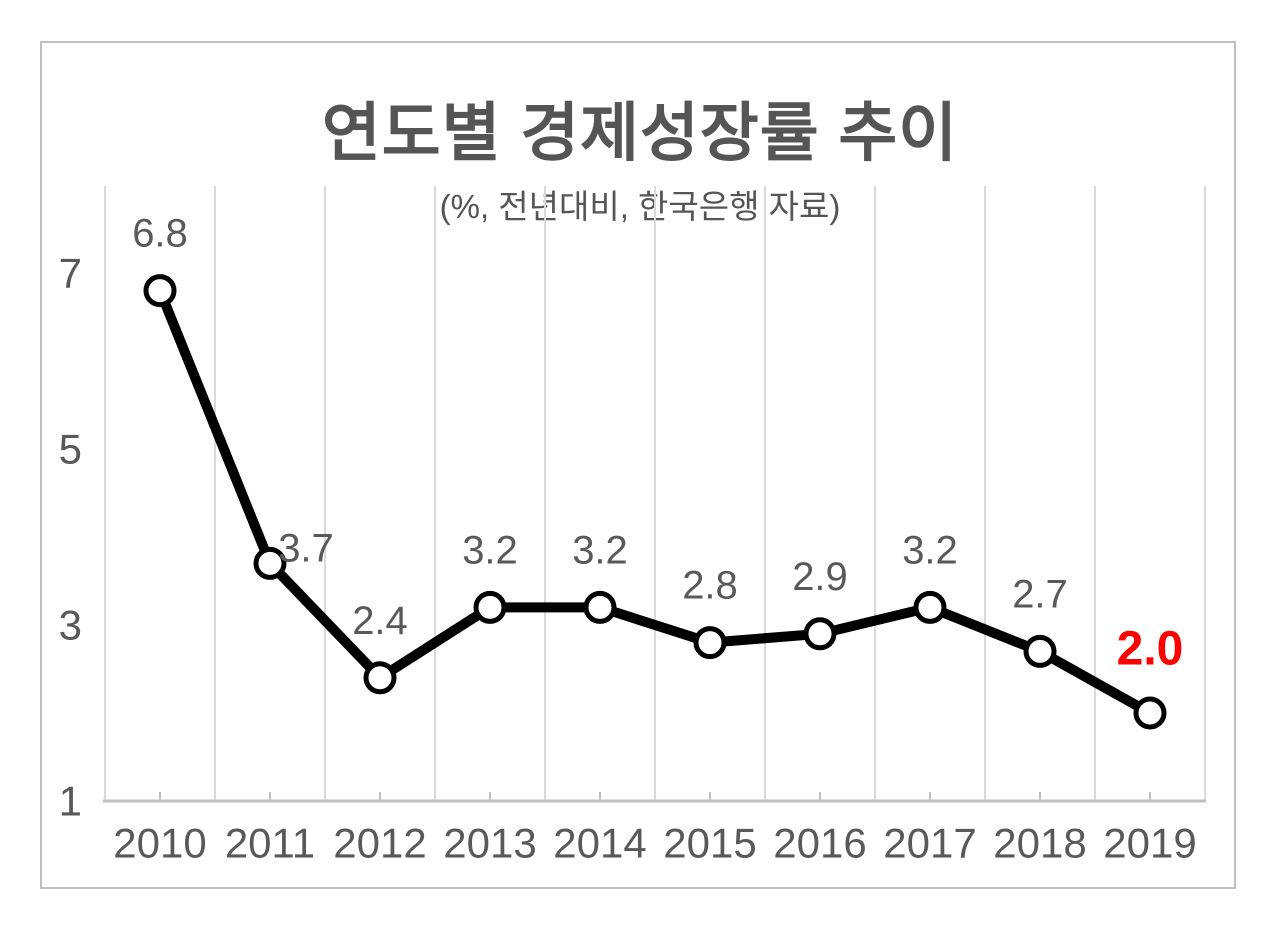 The height and width of the screenshot is (939, 1280). Describe the element at coordinates (1150, 649) in the screenshot. I see `data-label-highlight: 2.0` at that location.